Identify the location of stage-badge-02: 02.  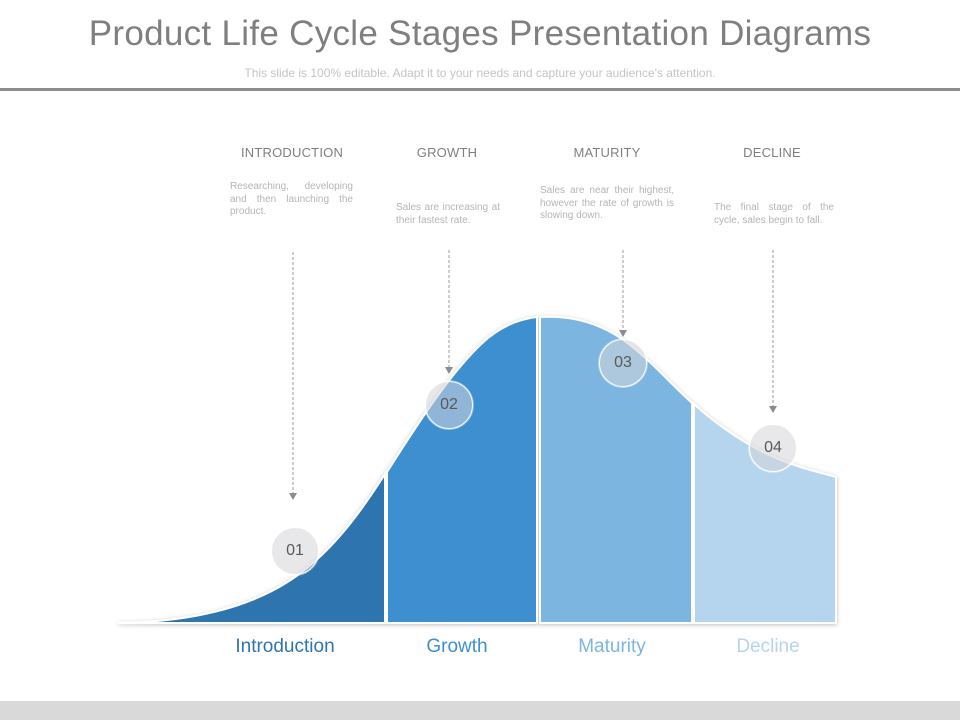
(449, 405).